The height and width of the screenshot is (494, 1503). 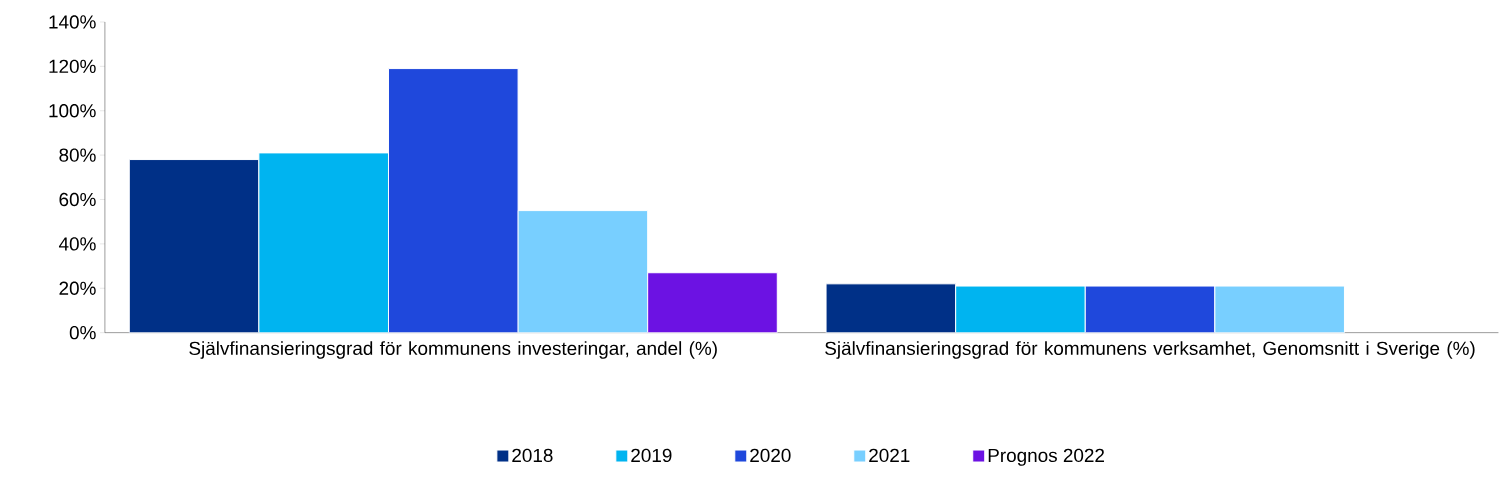 I want to click on y-tick-label: 80%, so click(x=77, y=155).